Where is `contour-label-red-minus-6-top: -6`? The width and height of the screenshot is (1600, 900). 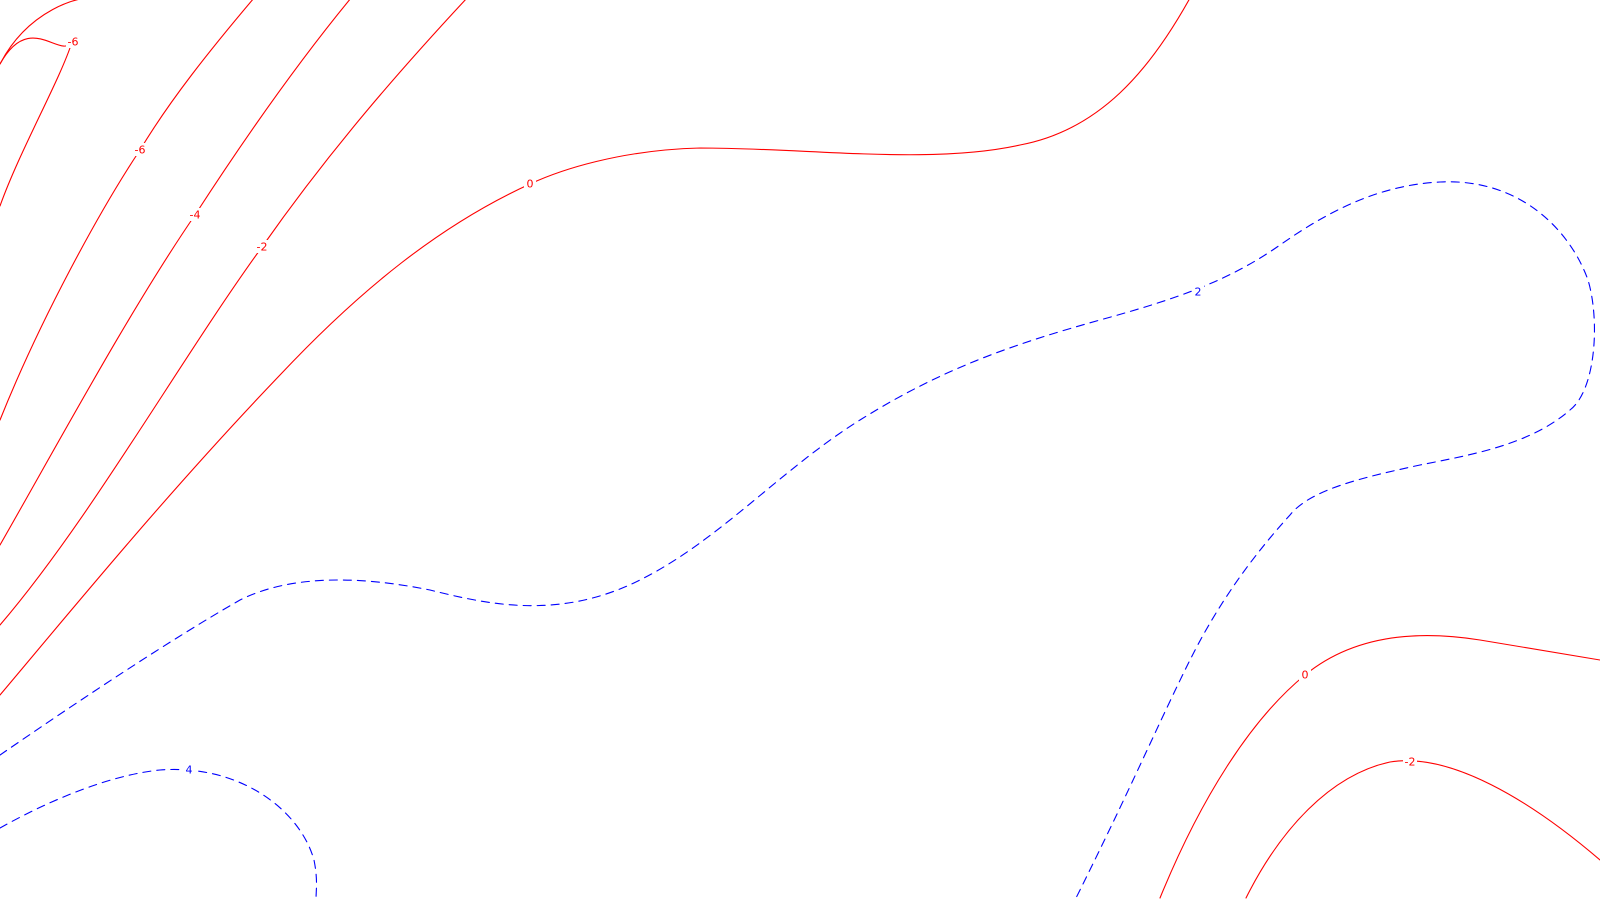
contour-label-red-minus-6-top: -6 is located at coordinates (73, 42).